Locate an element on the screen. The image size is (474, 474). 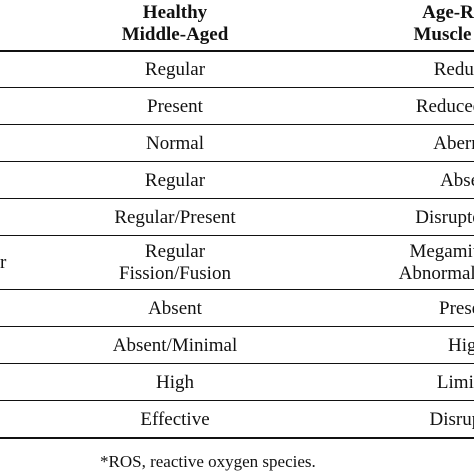
cell-healthy: Absent/Minimal is located at coordinates (175, 345).